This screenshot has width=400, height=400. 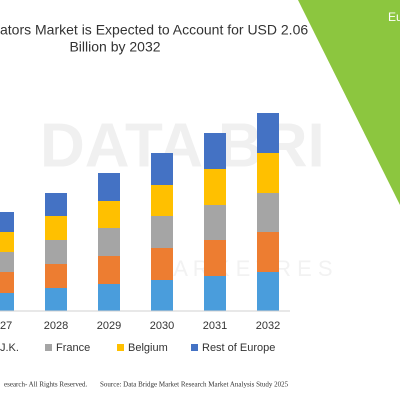 I want to click on footer: esearch- All Rights Reserved., so click(x=45, y=385).